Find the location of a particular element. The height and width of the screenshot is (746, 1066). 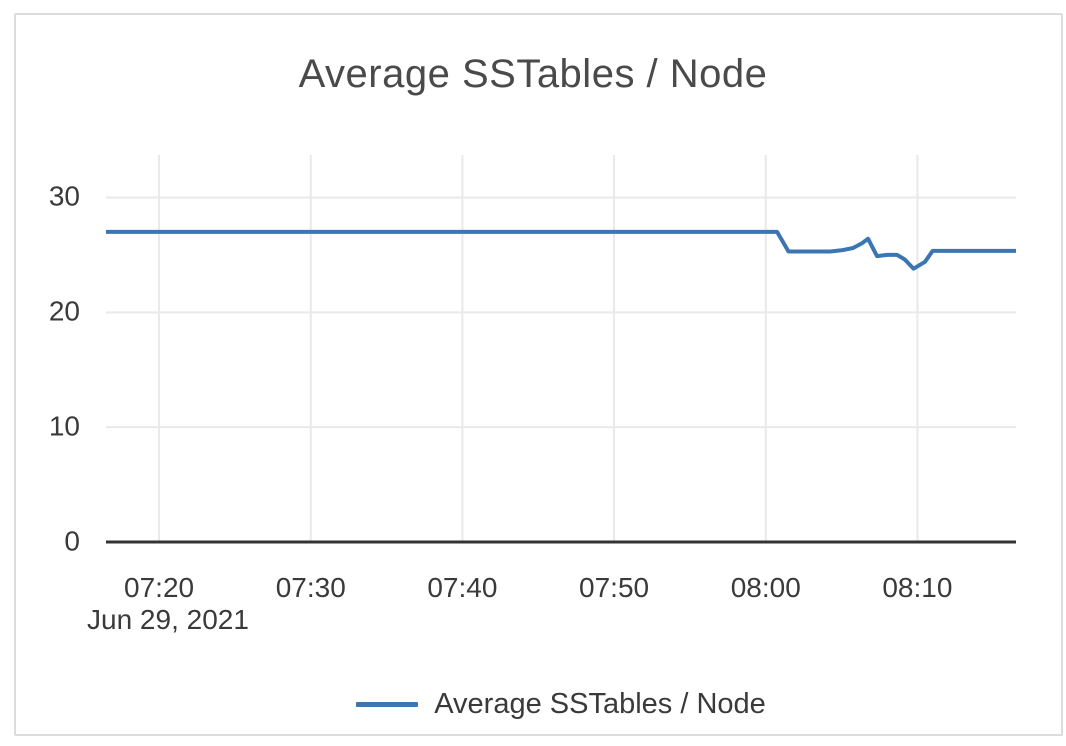

legend-swatch-line-icon is located at coordinates (387, 704).